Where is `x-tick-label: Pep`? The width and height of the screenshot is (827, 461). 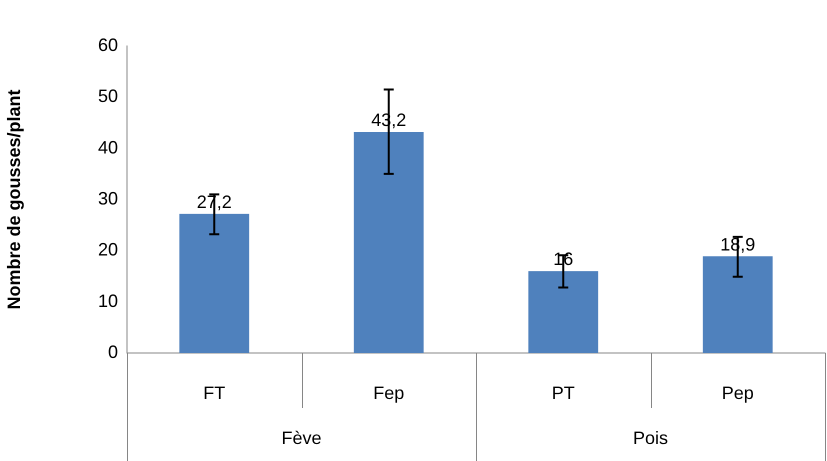 x-tick-label: Pep is located at coordinates (738, 392).